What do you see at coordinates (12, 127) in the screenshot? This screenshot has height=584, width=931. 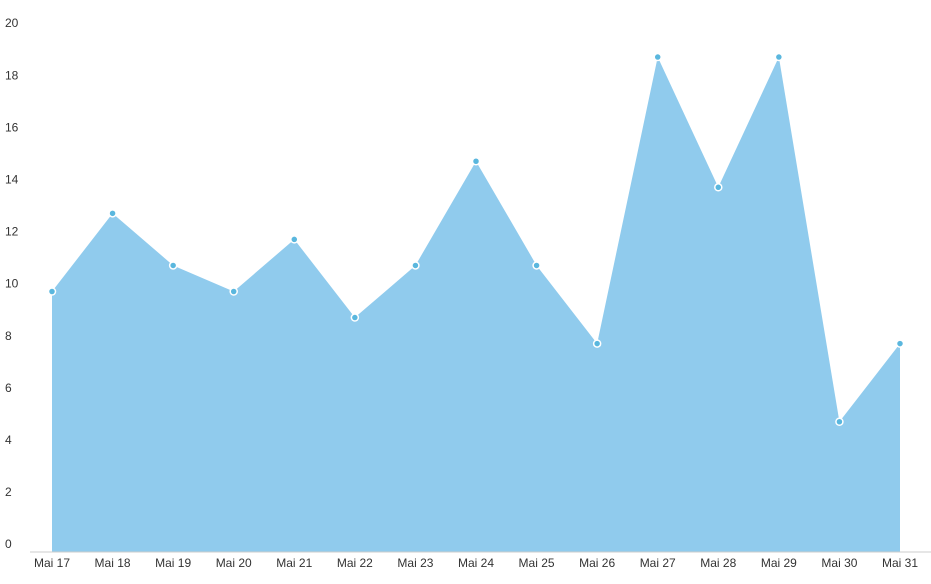 I see `y-tick-label: 16` at bounding box center [12, 127].